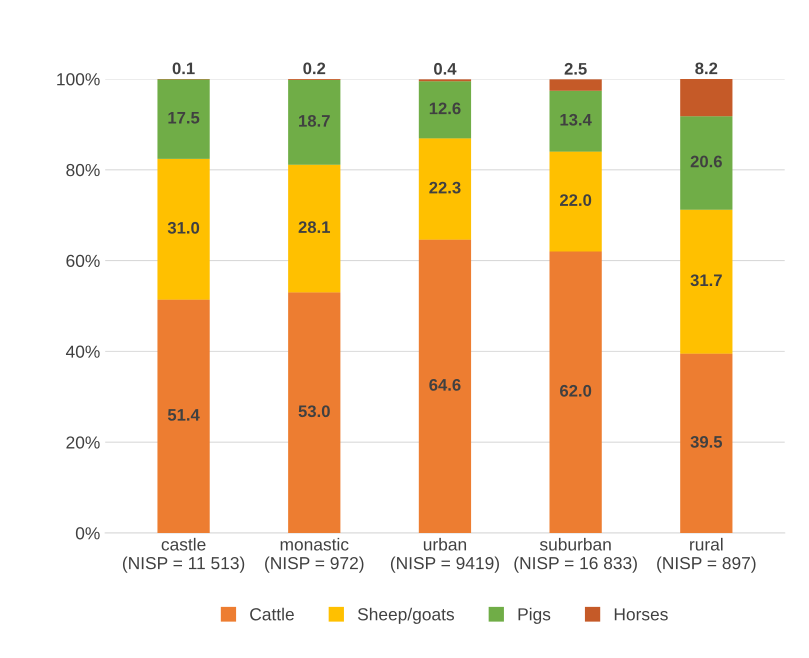 The height and width of the screenshot is (658, 809). I want to click on data-label: 39.5, so click(706, 442).